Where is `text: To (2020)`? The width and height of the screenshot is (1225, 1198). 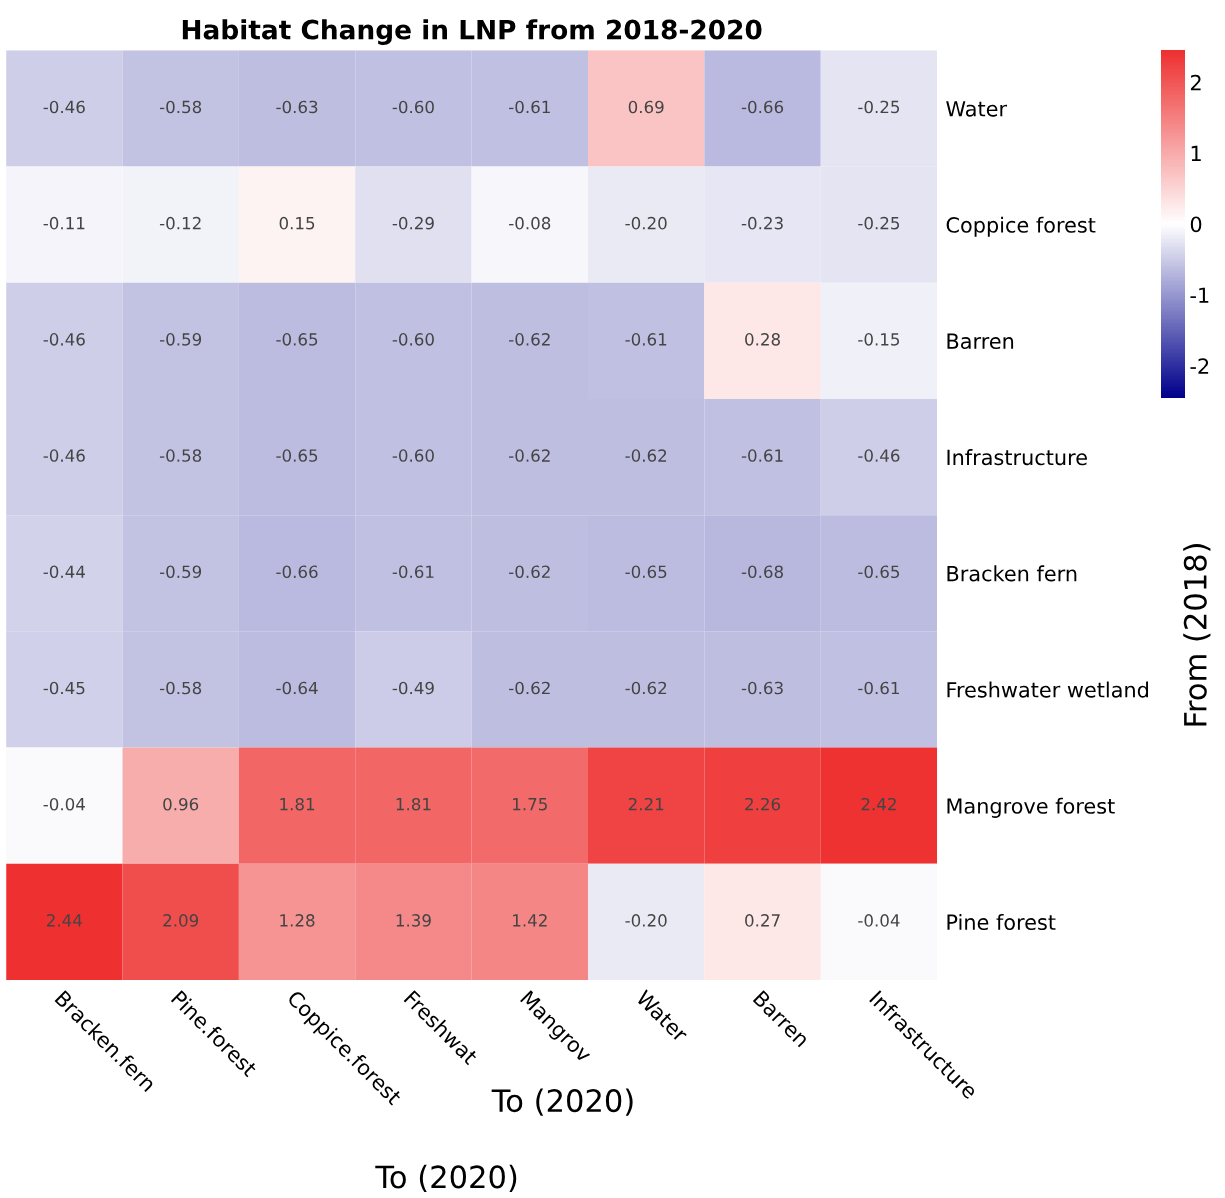 text: To (2020) is located at coordinates (446, 1178).